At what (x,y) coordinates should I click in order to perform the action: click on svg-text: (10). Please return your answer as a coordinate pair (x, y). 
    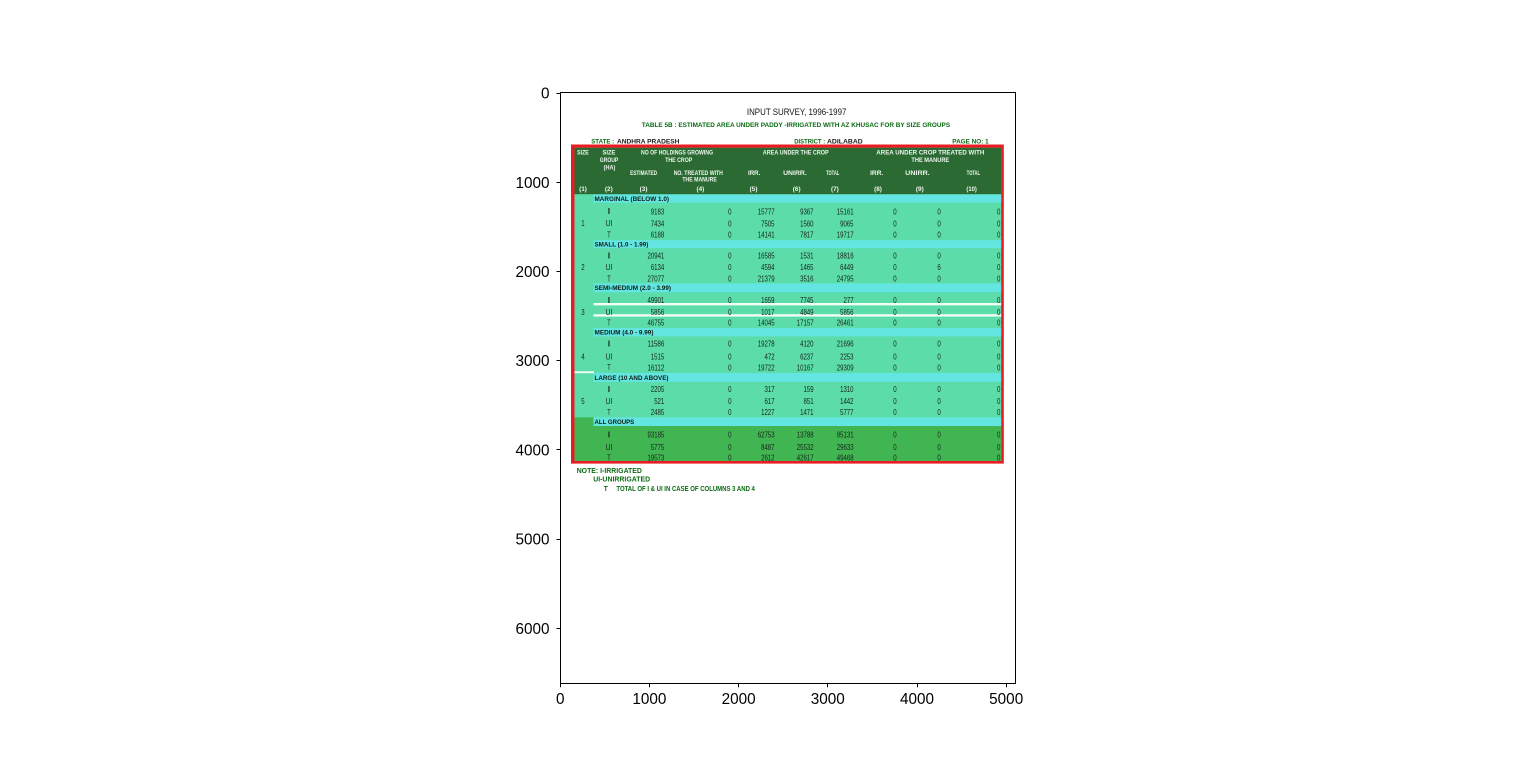
    Looking at the image, I should click on (971, 189).